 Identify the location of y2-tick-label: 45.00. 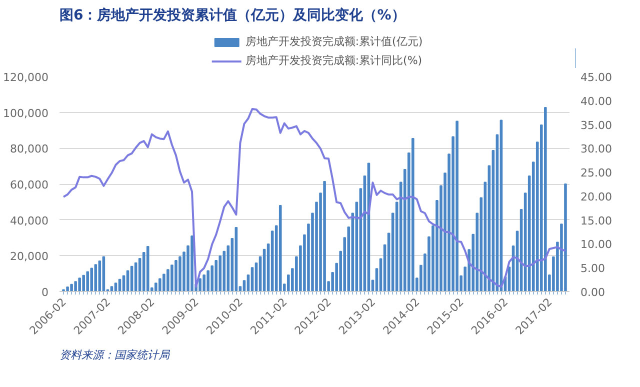
(596, 77).